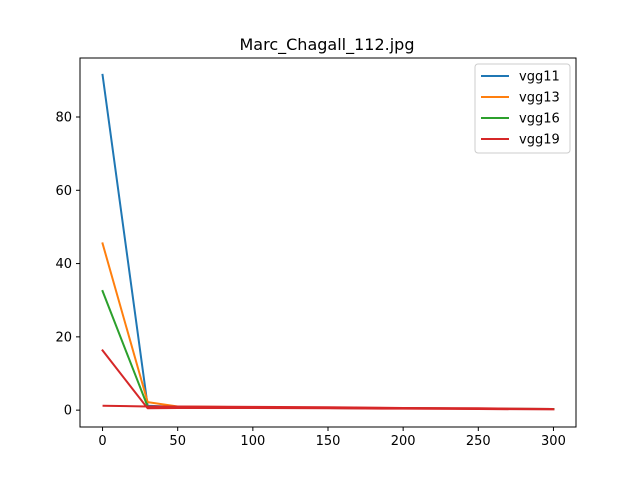 The width and height of the screenshot is (640, 480). Describe the element at coordinates (63, 264) in the screenshot. I see `y-tick-label: 40` at that location.